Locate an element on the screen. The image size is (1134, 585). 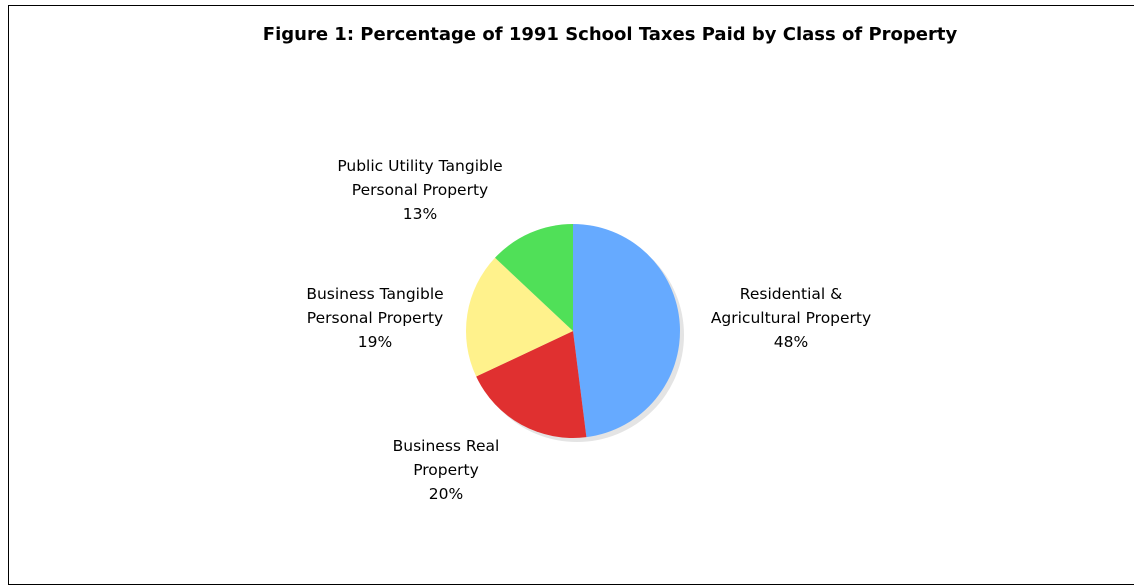
chart is located at coordinates (574, 333).